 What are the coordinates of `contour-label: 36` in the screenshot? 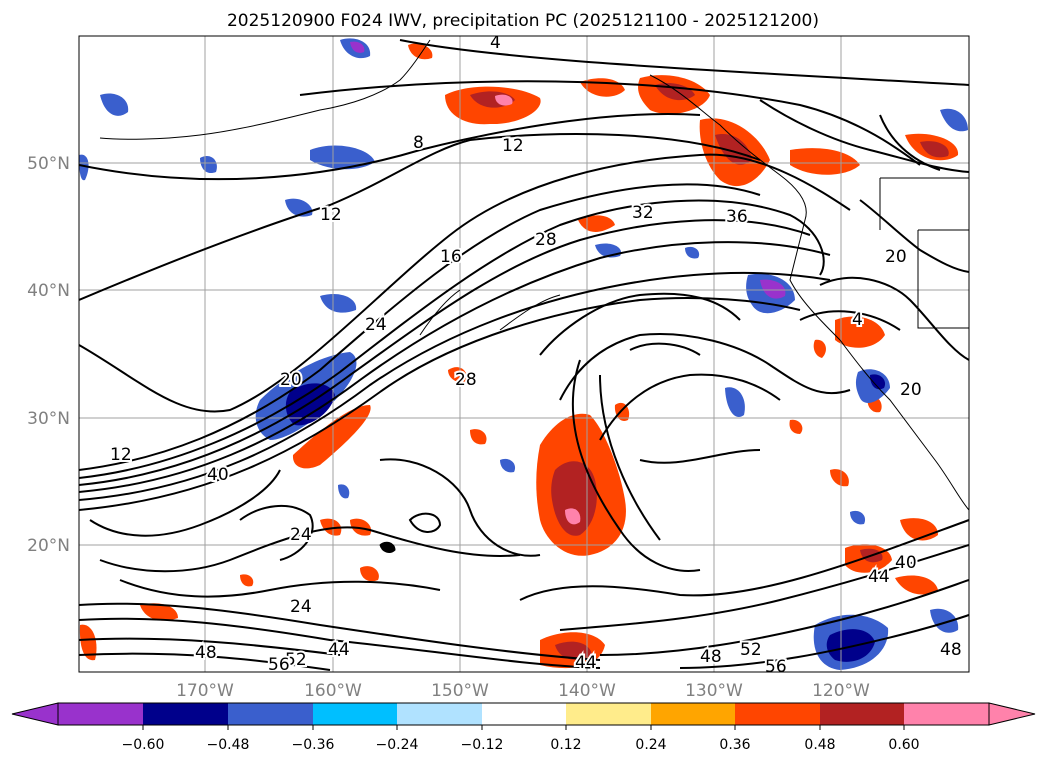 It's located at (737, 217).